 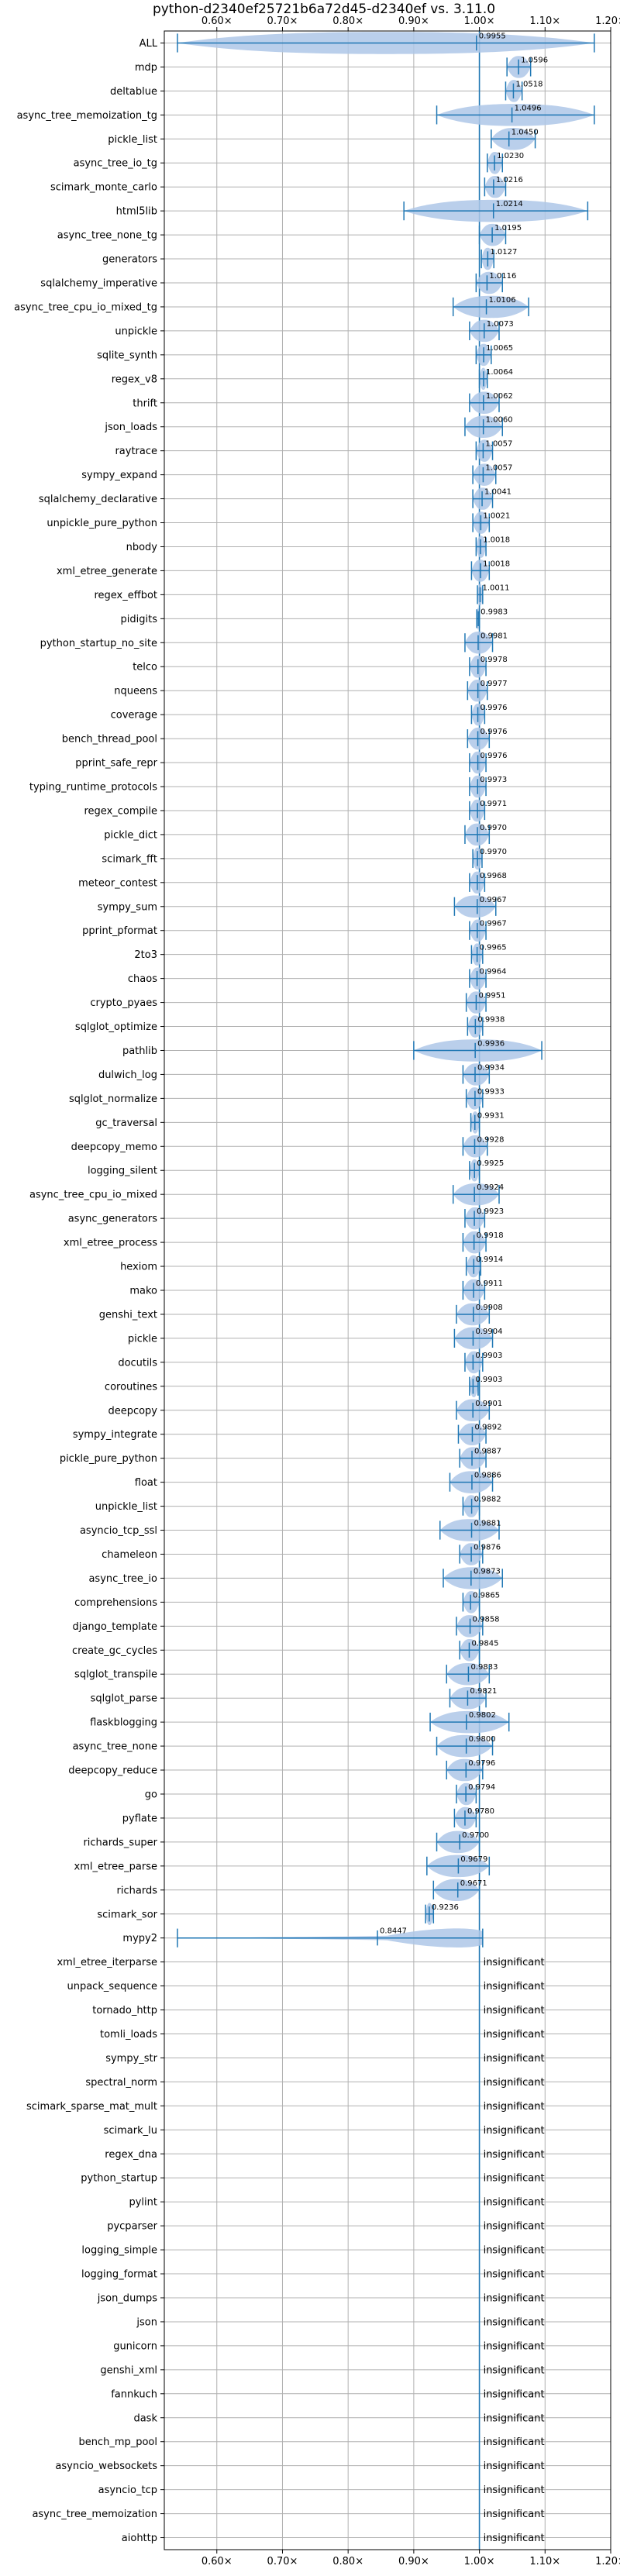 I want to click on value-label: 0.9983, so click(x=494, y=612).